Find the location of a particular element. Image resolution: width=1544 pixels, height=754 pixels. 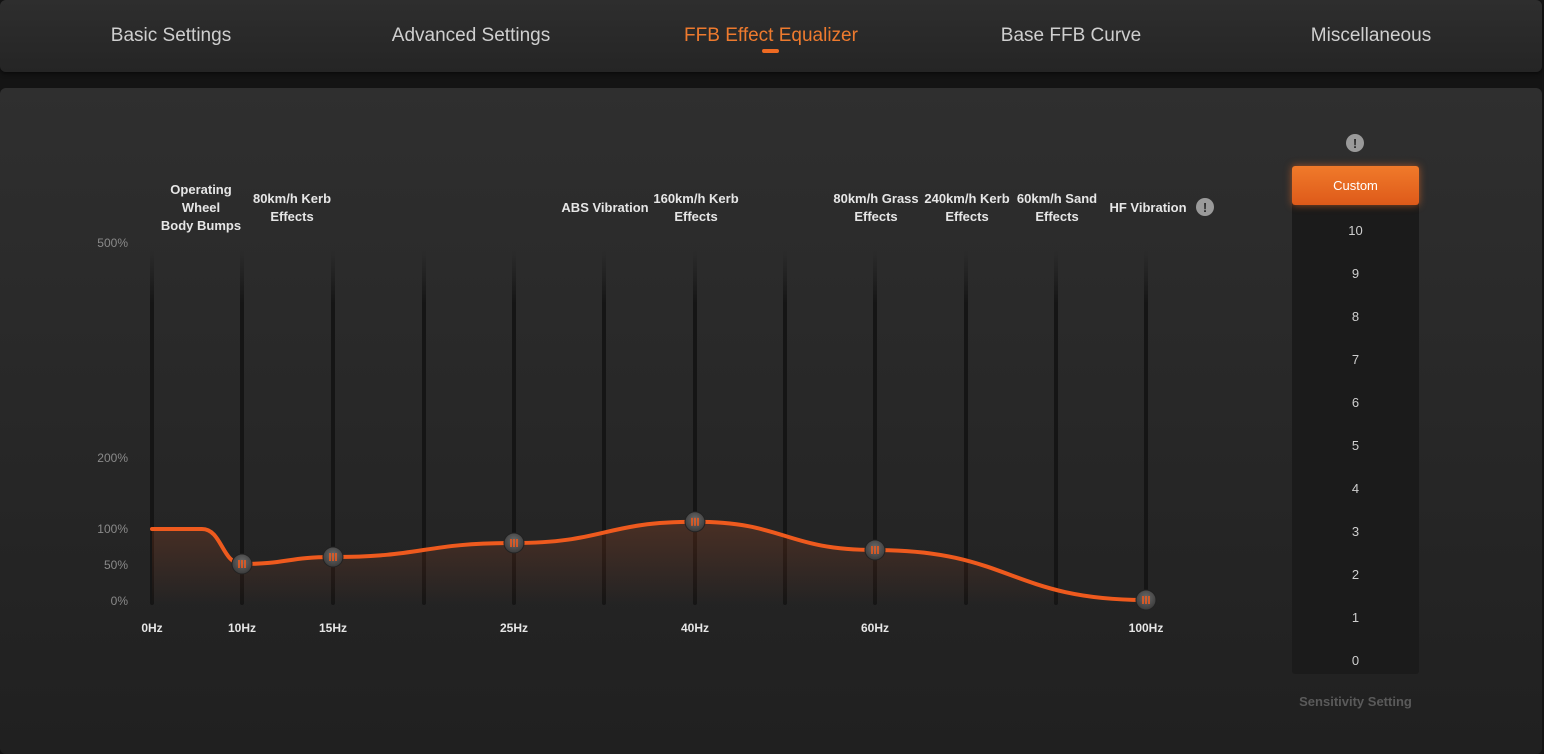

band-label-80kmh-kerb: 80km/h Kerb Effects is located at coordinates (292, 208).